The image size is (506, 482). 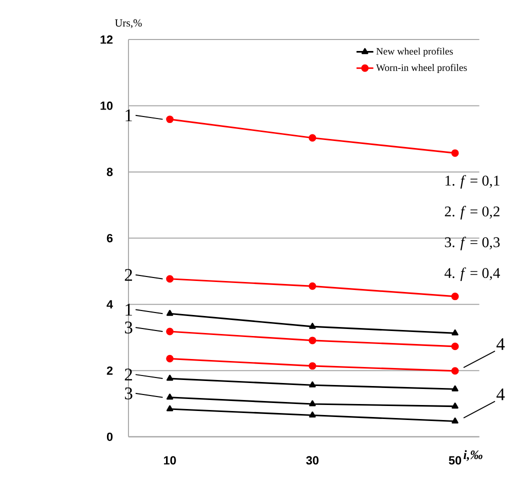 I want to click on y-tick-label: 12, so click(x=106, y=39).